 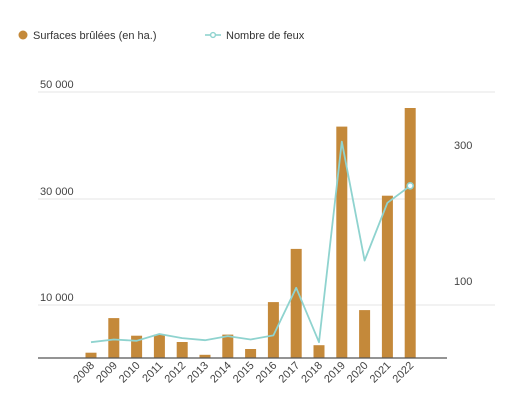 I want to click on x-tick-2019: 2019, so click(x=335, y=373).